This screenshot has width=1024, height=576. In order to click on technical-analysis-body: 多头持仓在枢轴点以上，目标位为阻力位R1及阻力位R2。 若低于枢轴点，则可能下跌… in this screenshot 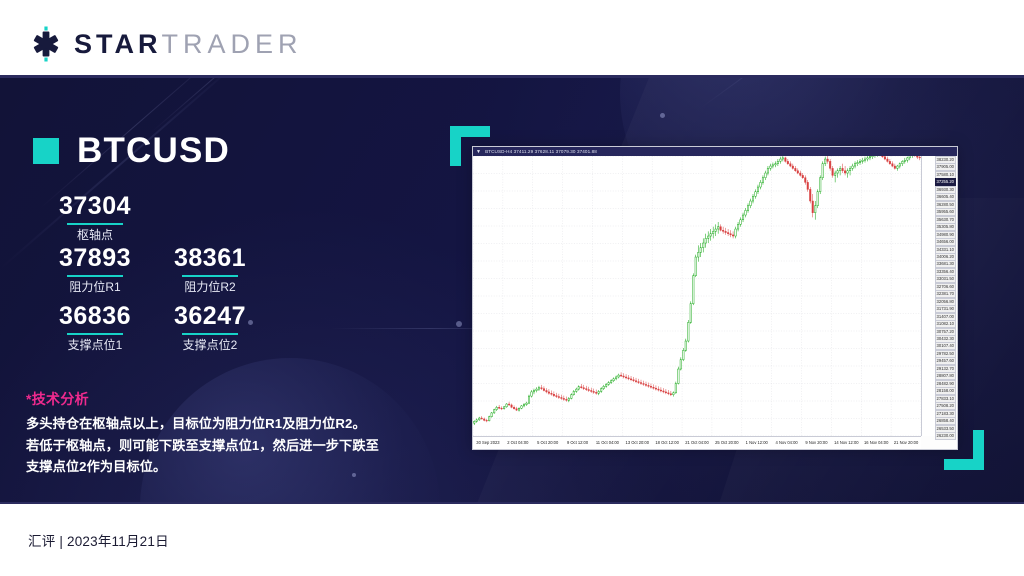, I will do `click(211, 445)`.